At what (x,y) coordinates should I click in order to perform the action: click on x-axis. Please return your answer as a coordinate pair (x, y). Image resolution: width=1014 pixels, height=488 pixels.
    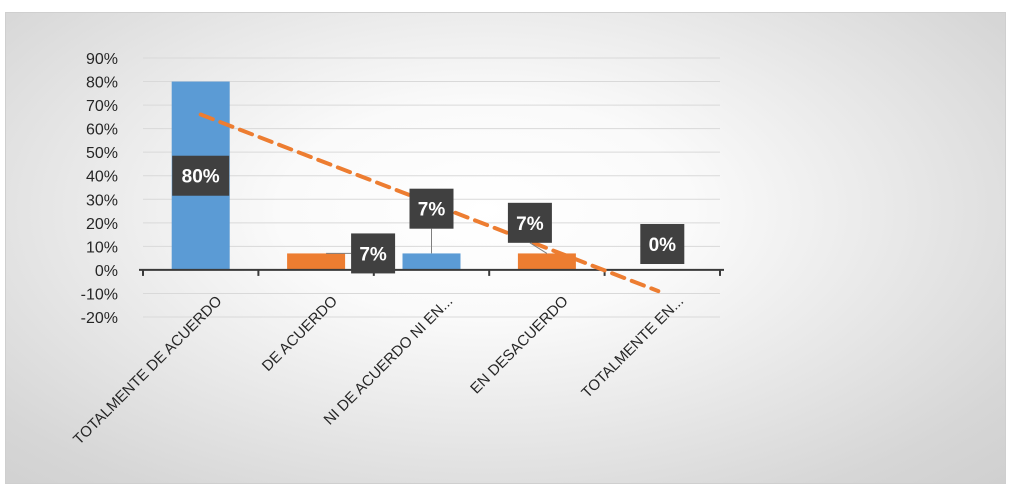
    Looking at the image, I should click on (431, 272).